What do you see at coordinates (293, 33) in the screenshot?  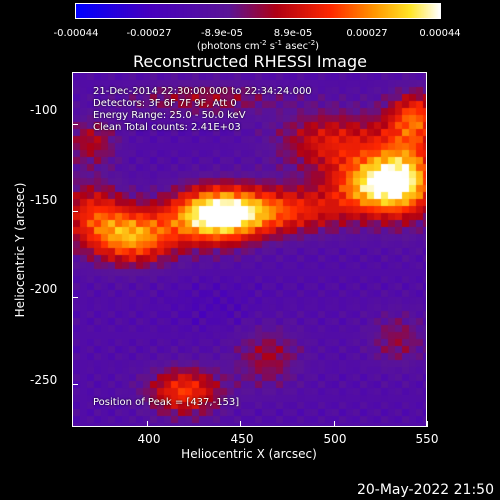 I see `colorbar-tick-label: 8.9e-05` at bounding box center [293, 33].